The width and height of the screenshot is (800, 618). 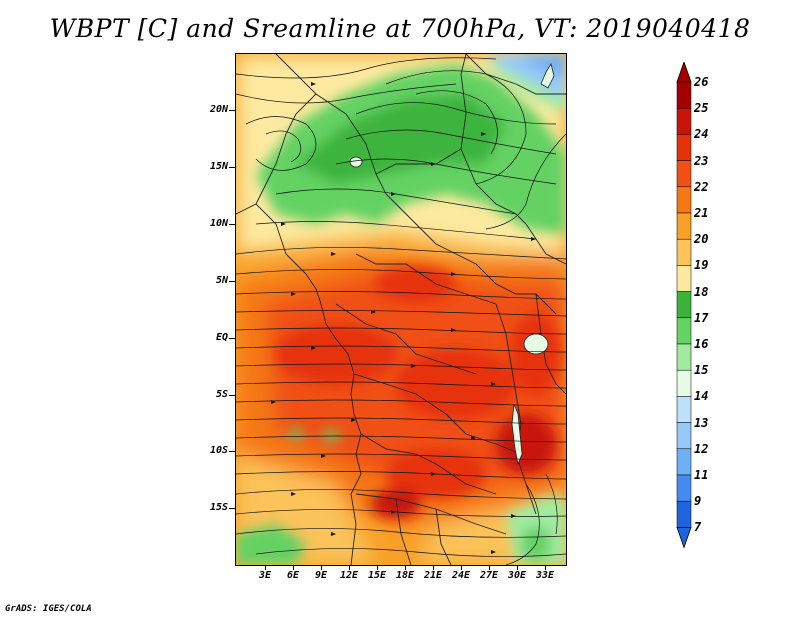 What do you see at coordinates (701, 265) in the screenshot?
I see `colorbar-label: 19` at bounding box center [701, 265].